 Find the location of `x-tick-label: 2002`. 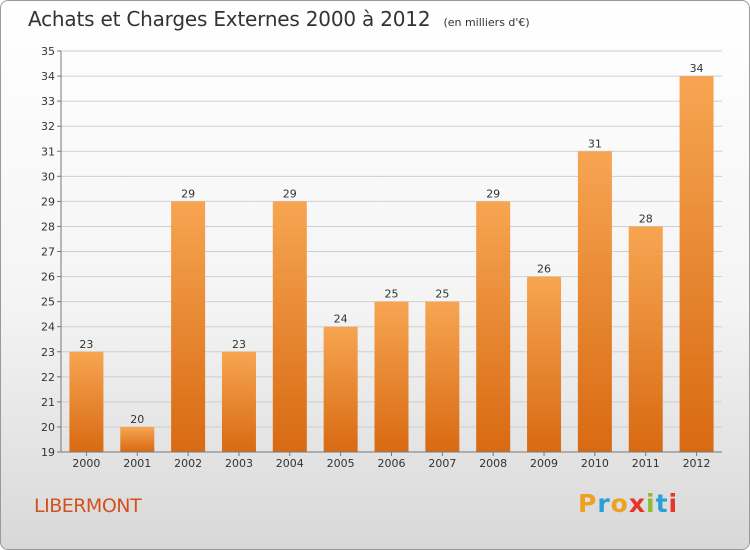

x-tick-label: 2002 is located at coordinates (188, 463).